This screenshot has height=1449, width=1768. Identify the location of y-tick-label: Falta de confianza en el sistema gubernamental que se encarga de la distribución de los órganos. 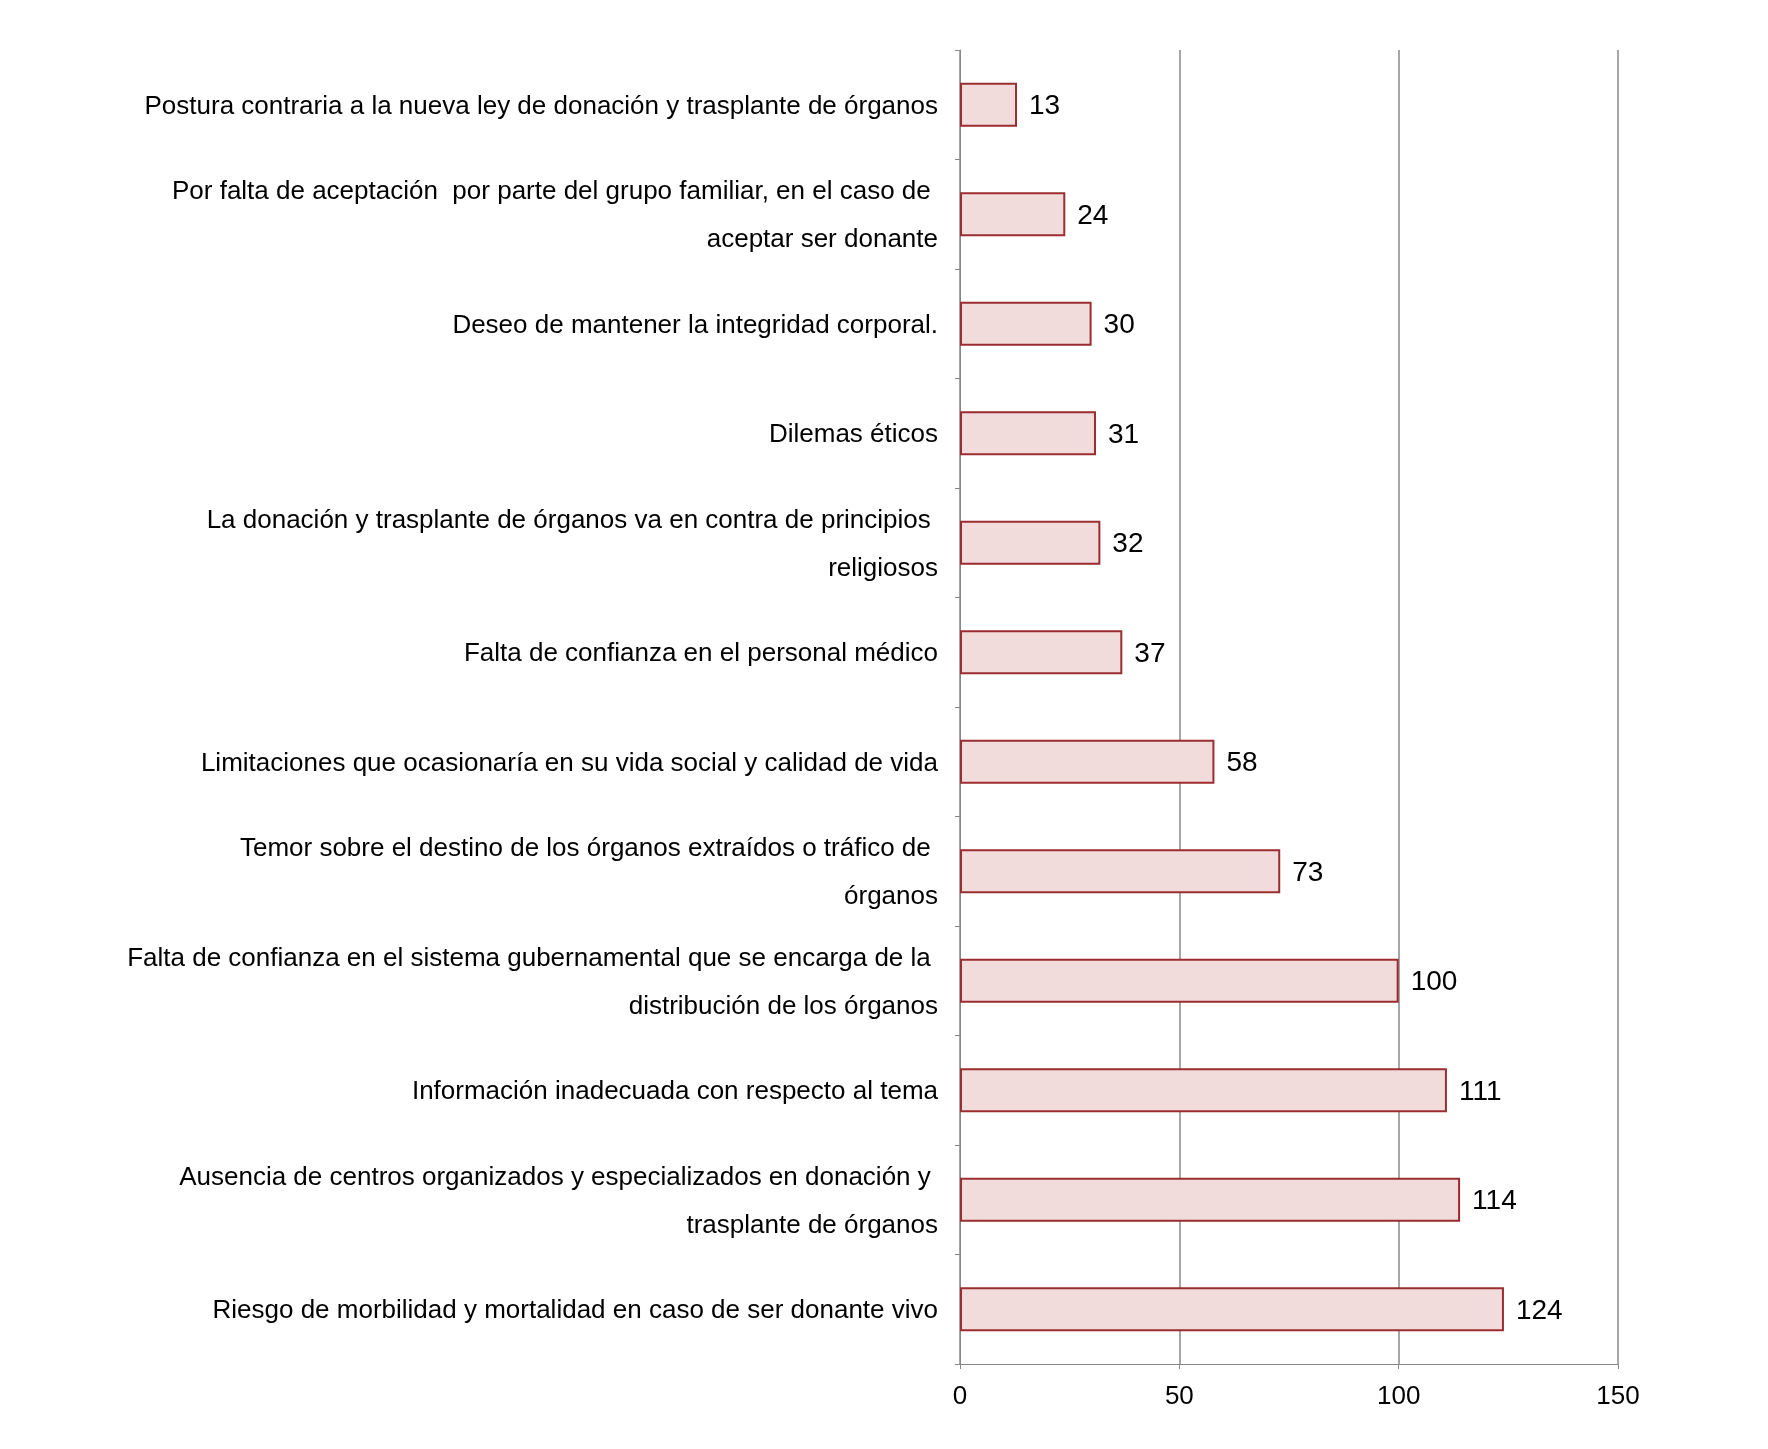
(532, 980).